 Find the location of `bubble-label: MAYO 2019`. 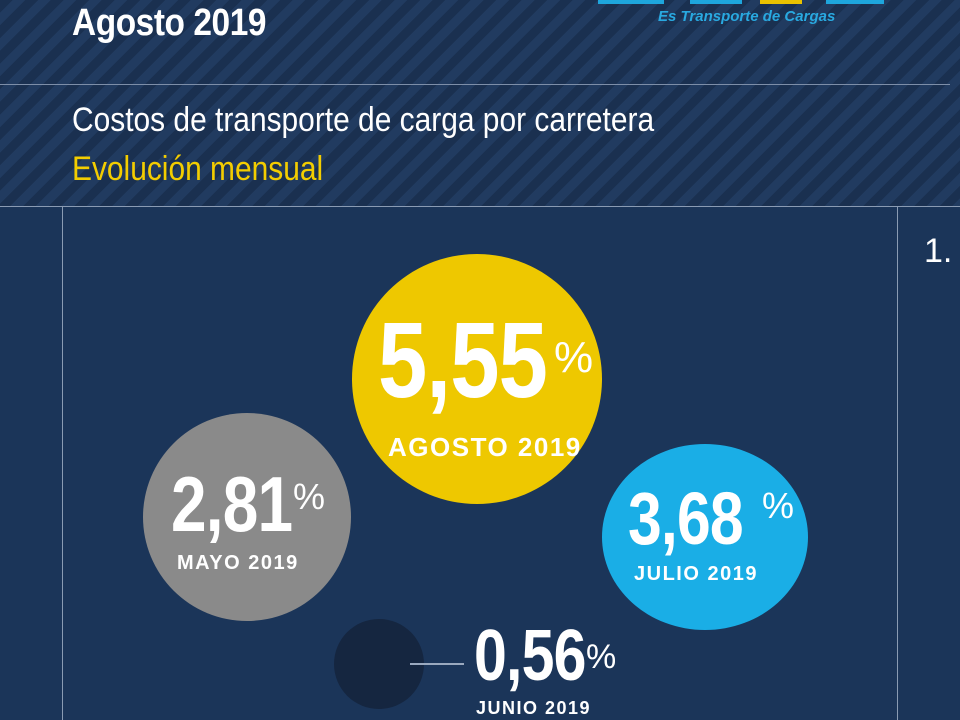

bubble-label: MAYO 2019 is located at coordinates (238, 563).